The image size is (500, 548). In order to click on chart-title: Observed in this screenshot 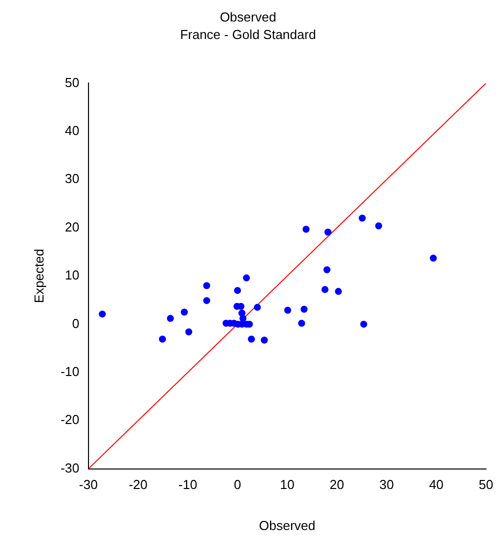, I will do `click(248, 16)`.